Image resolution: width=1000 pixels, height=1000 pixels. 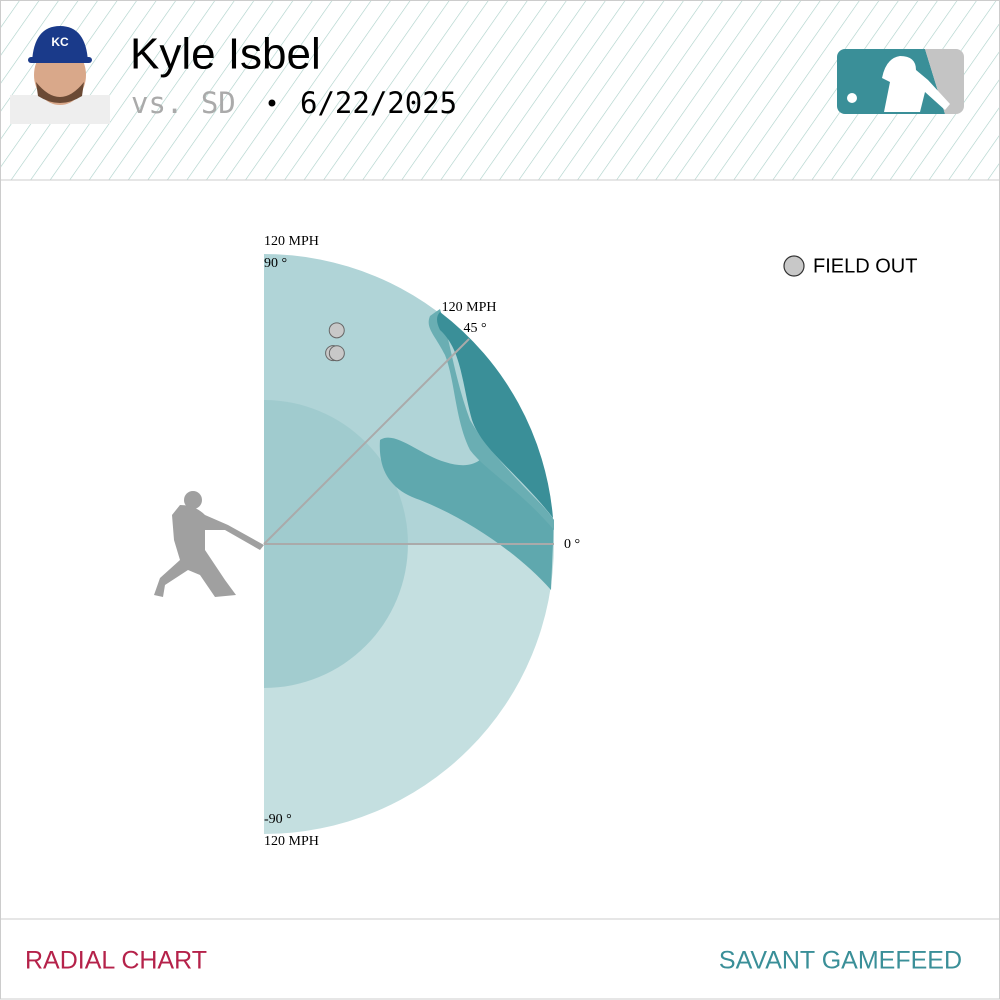 I want to click on legend-marker, so click(x=794, y=266).